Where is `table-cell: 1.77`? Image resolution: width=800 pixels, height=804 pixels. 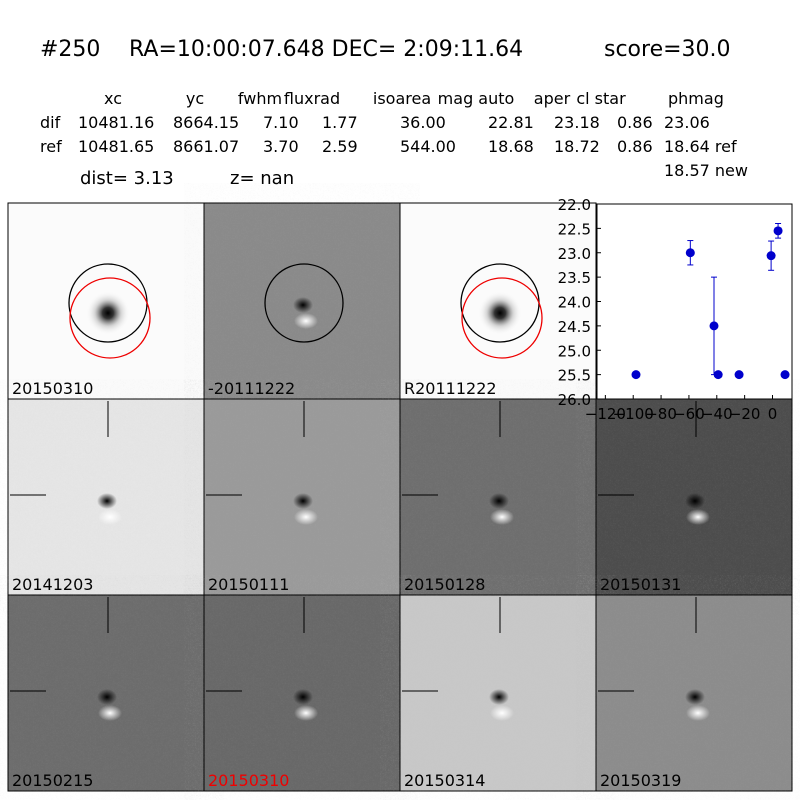
table-cell: 1.77 is located at coordinates (340, 122).